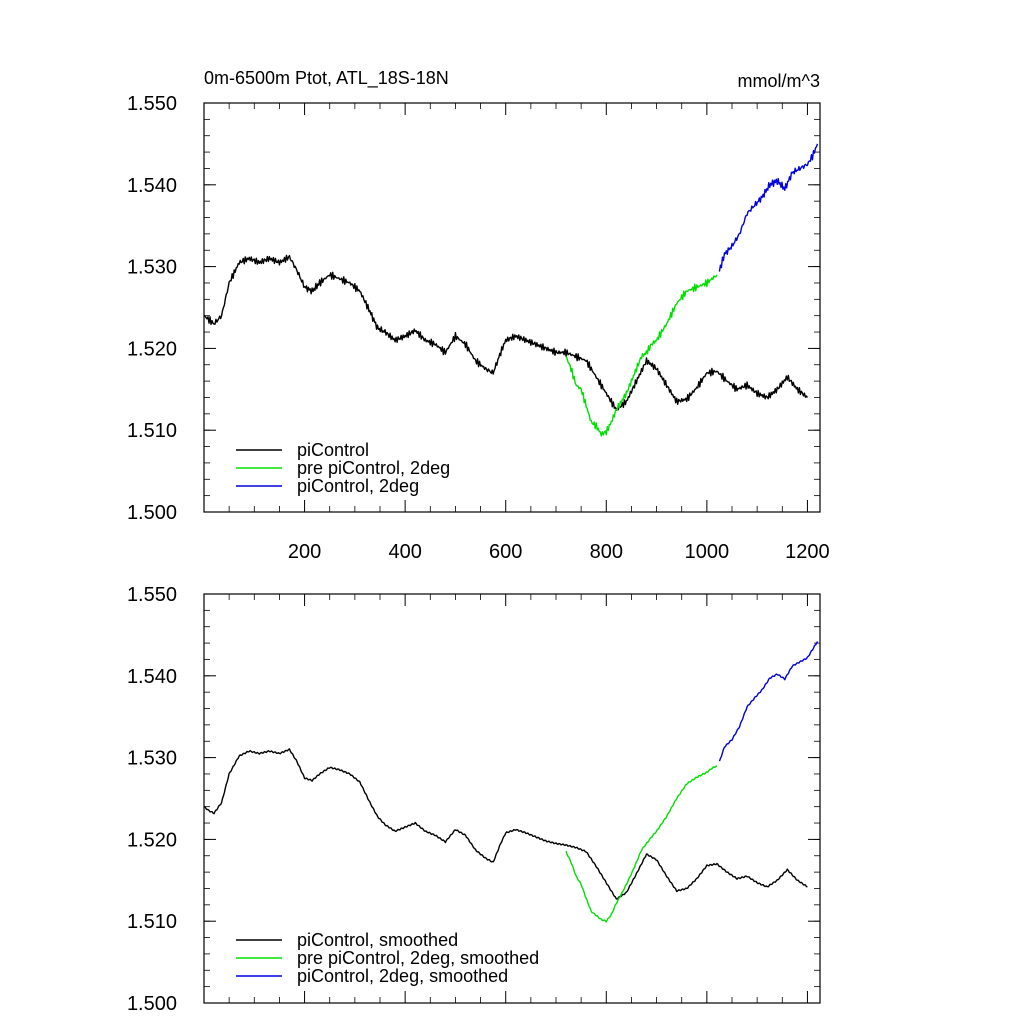  I want to click on legend-label-0: piControl, so click(333, 450).